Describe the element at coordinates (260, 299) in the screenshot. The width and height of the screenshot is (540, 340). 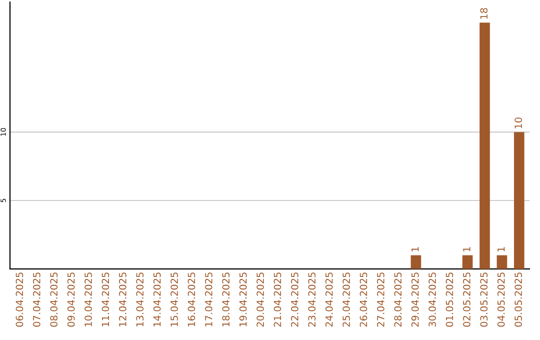
I see `x-tick-label: 20.04.2025` at that location.